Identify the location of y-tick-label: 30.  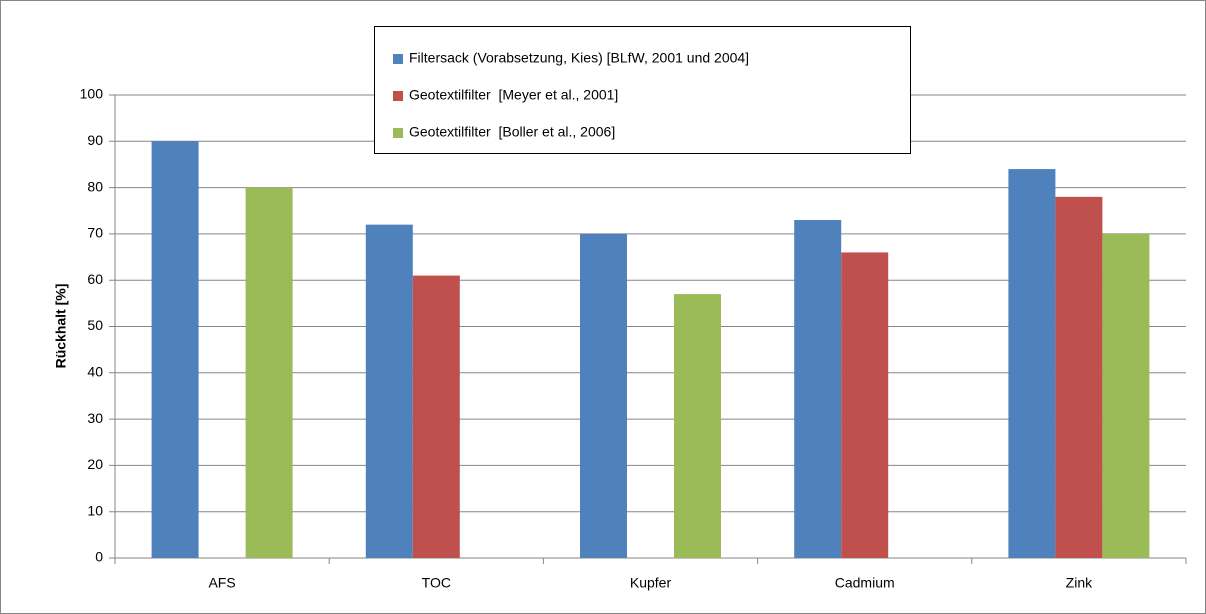
(95, 418).